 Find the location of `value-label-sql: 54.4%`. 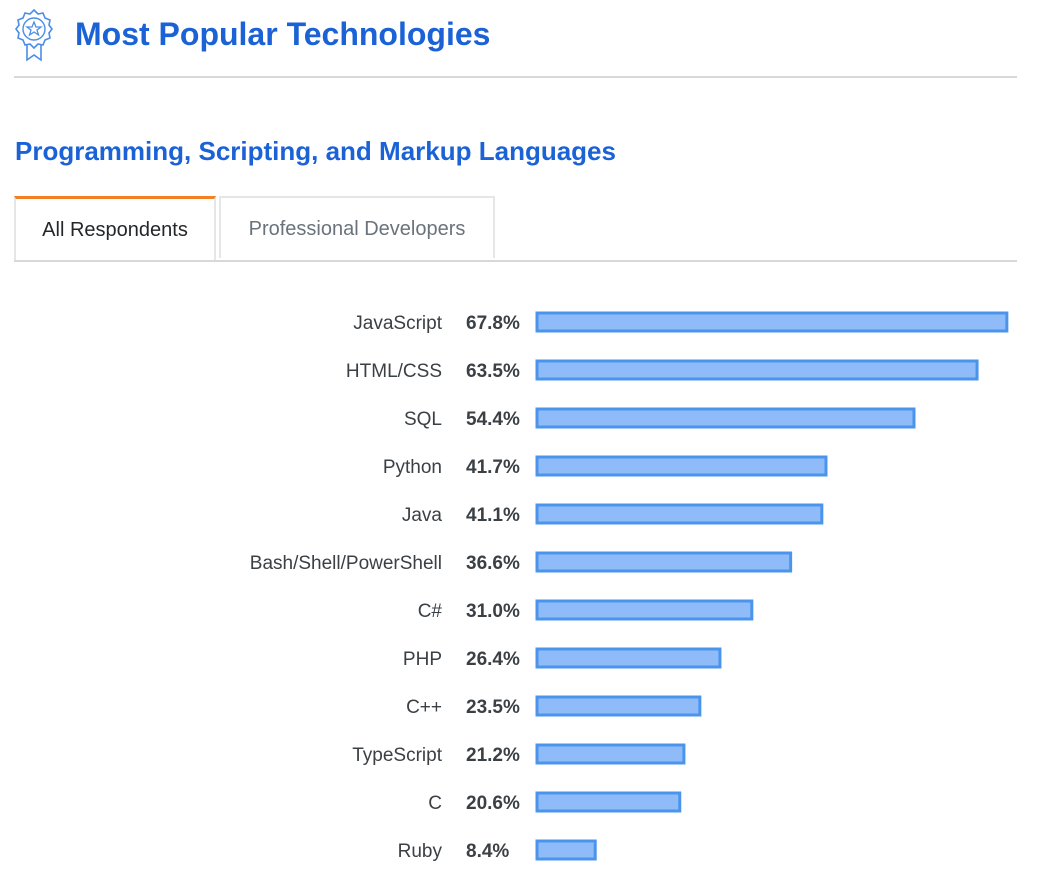

value-label-sql: 54.4% is located at coordinates (493, 419).